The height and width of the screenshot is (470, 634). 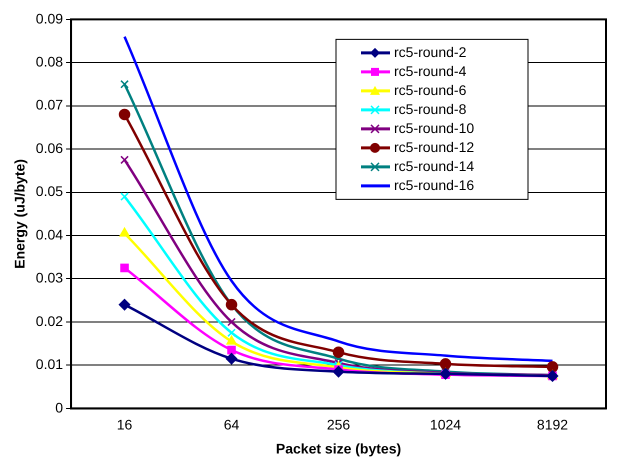 What do you see at coordinates (59, 407) in the screenshot?
I see `y-tick-label: 0` at bounding box center [59, 407].